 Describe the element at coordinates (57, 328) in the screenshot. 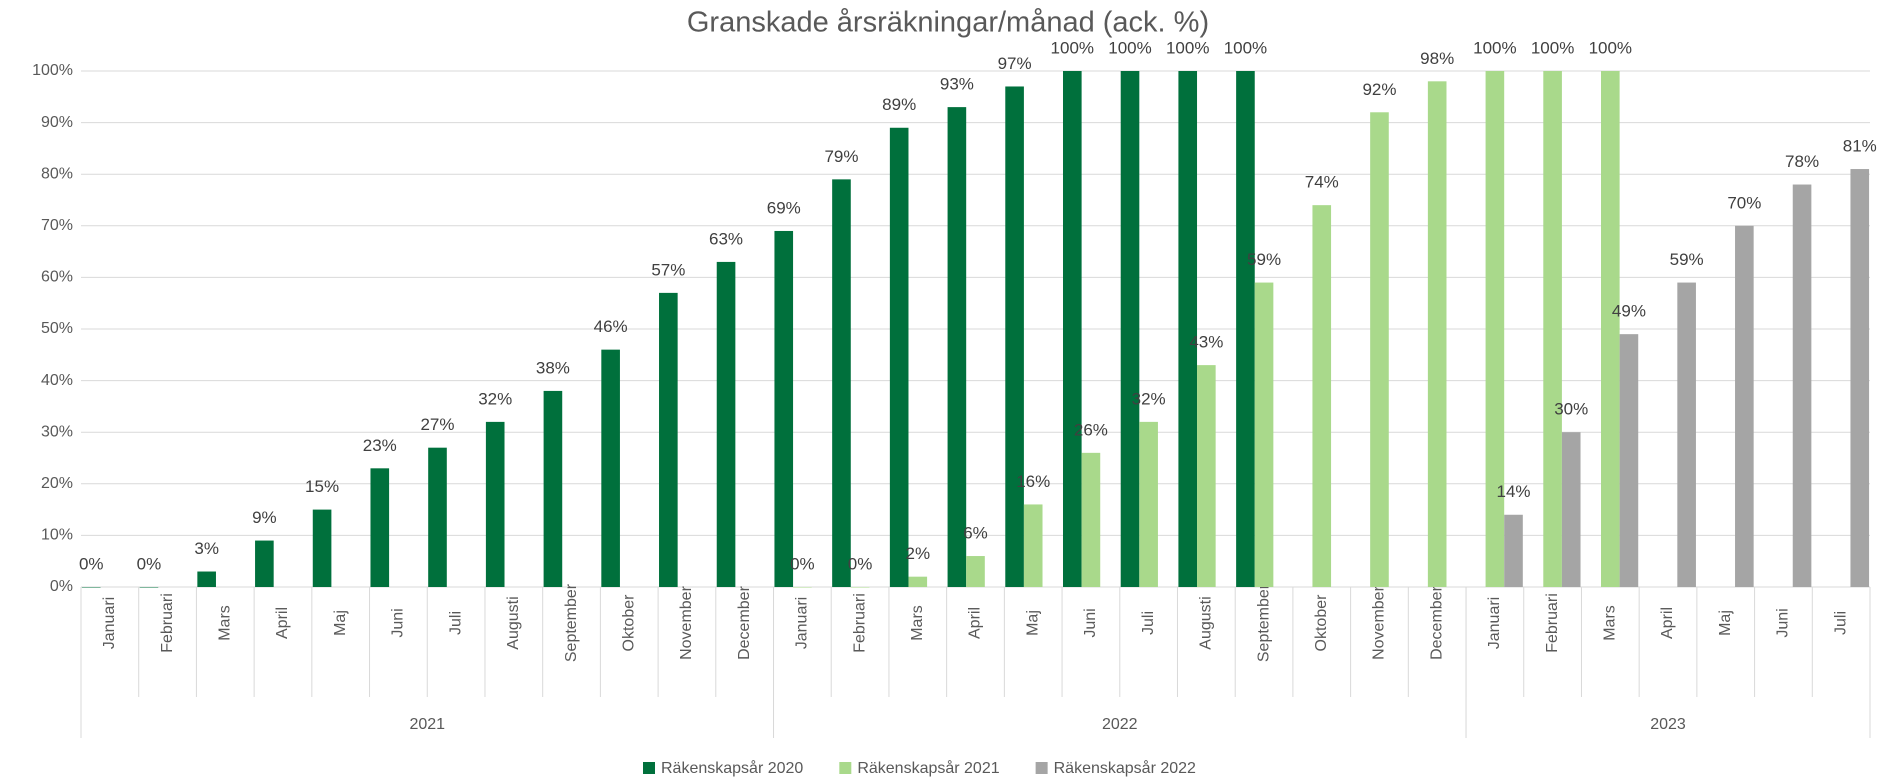

I see `y-tick-label: 50%` at that location.